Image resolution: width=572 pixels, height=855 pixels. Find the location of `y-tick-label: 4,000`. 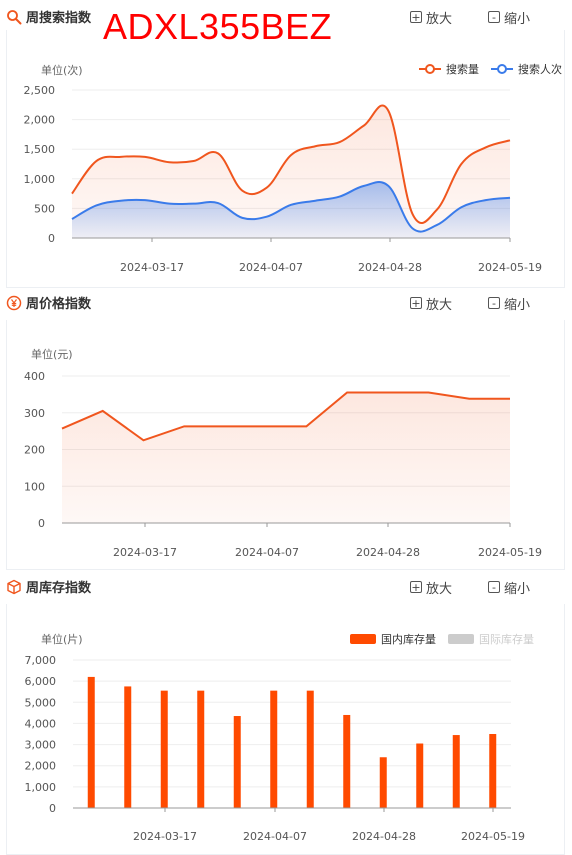

y-tick-label: 4,000 is located at coordinates (41, 723).